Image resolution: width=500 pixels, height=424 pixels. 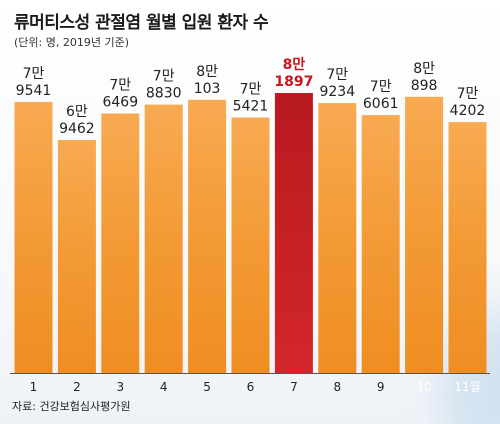 What do you see at coordinates (164, 387) in the screenshot?
I see `x-tick-4: 4` at bounding box center [164, 387].